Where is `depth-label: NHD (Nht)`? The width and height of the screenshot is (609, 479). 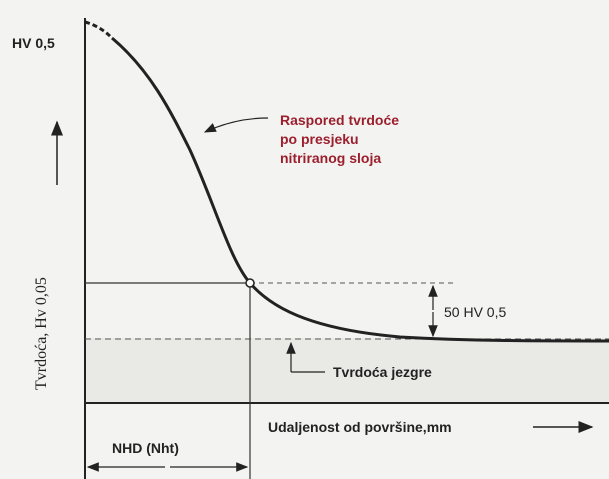
depth-label: NHD (Nht) is located at coordinates (145, 448).